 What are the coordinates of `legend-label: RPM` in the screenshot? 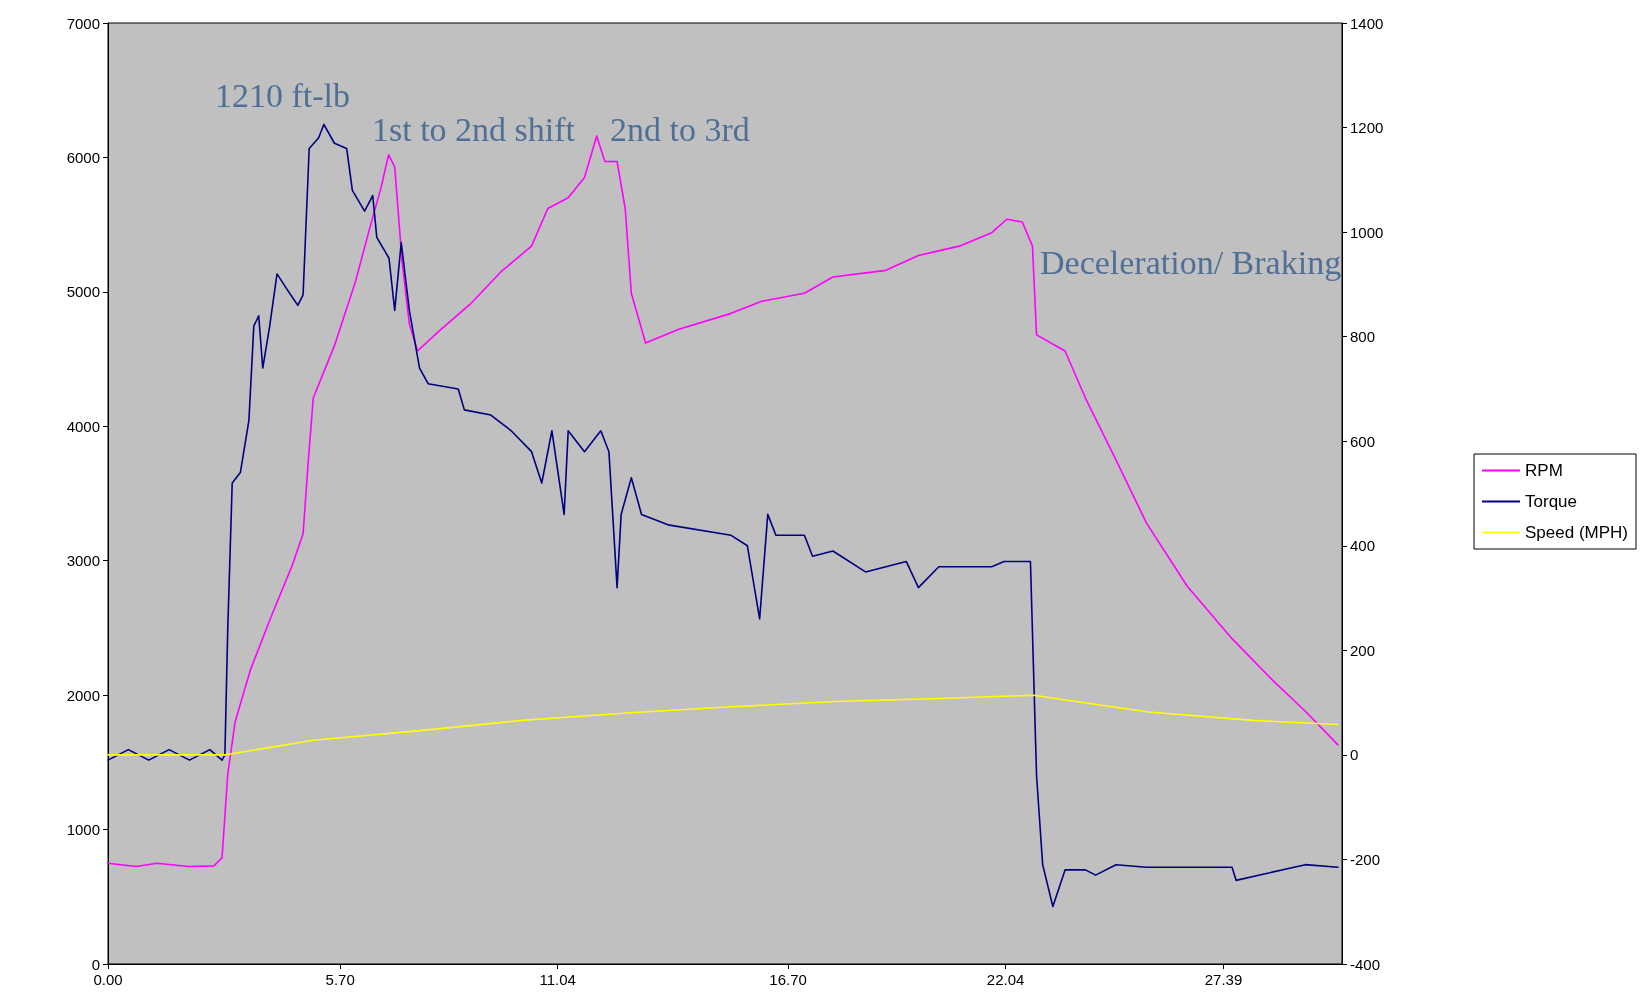 It's located at (1544, 470).